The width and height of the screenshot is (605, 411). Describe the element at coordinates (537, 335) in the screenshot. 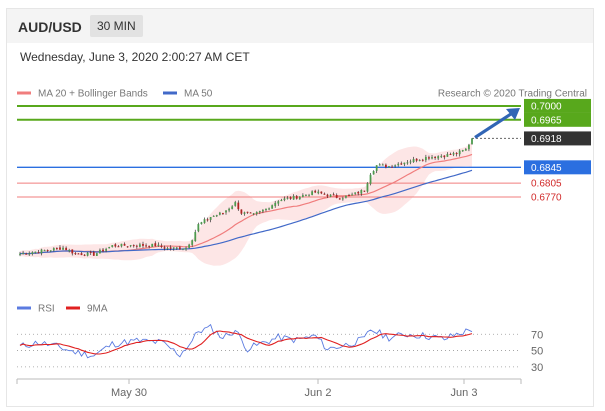

I see `rsi-tick-label: 70` at that location.